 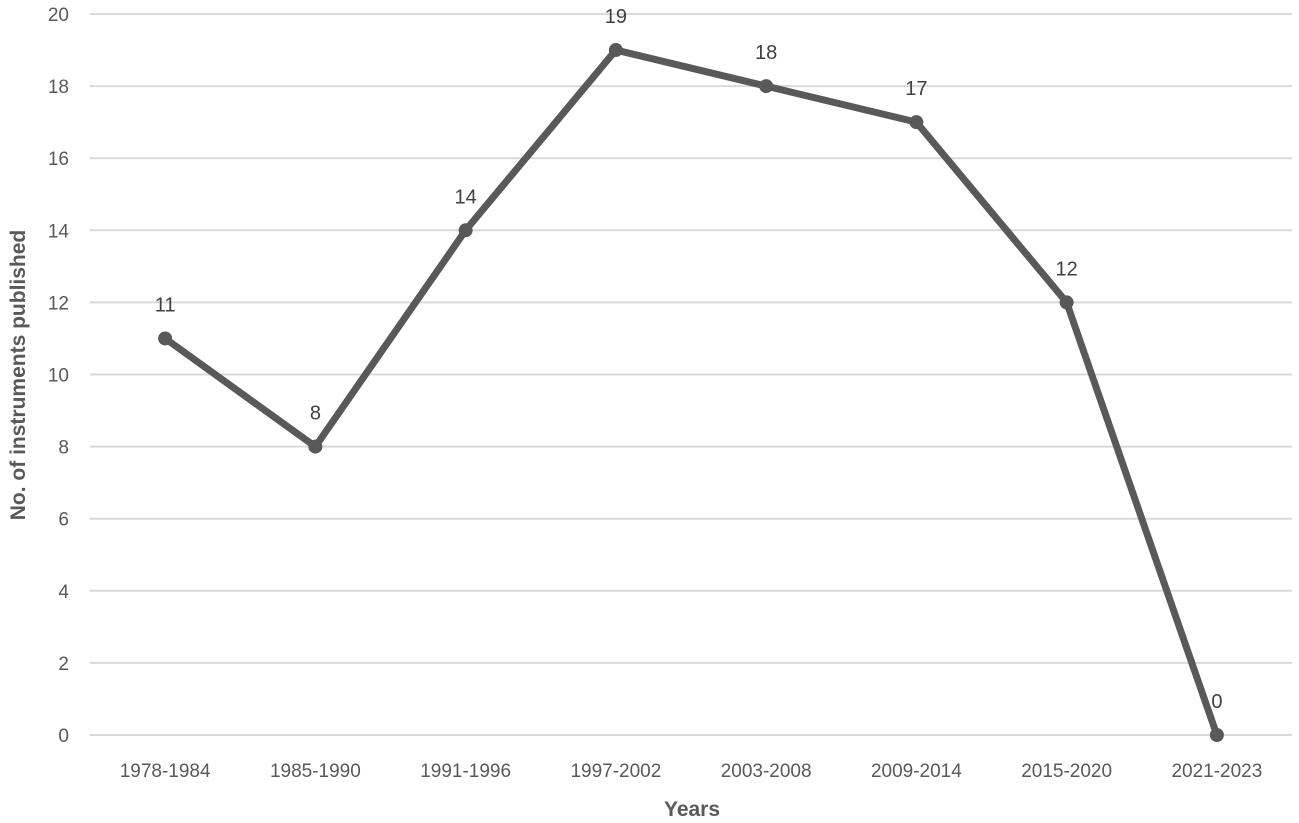 I want to click on x-tick-label: 1991-1996, so click(x=465, y=771).